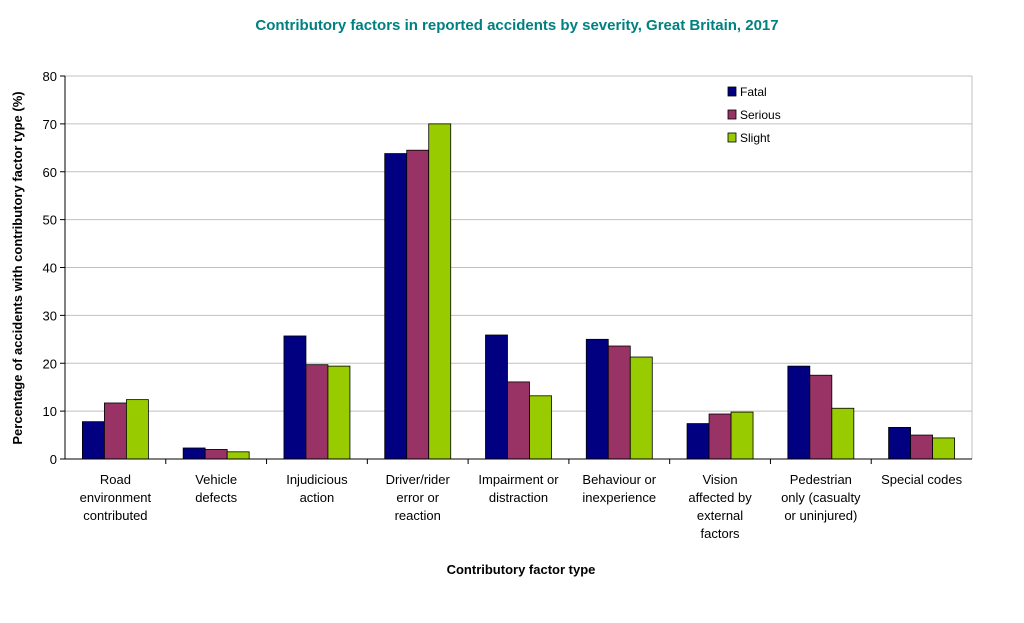  Describe the element at coordinates (50, 124) in the screenshot. I see `y-tick-label: 70` at that location.